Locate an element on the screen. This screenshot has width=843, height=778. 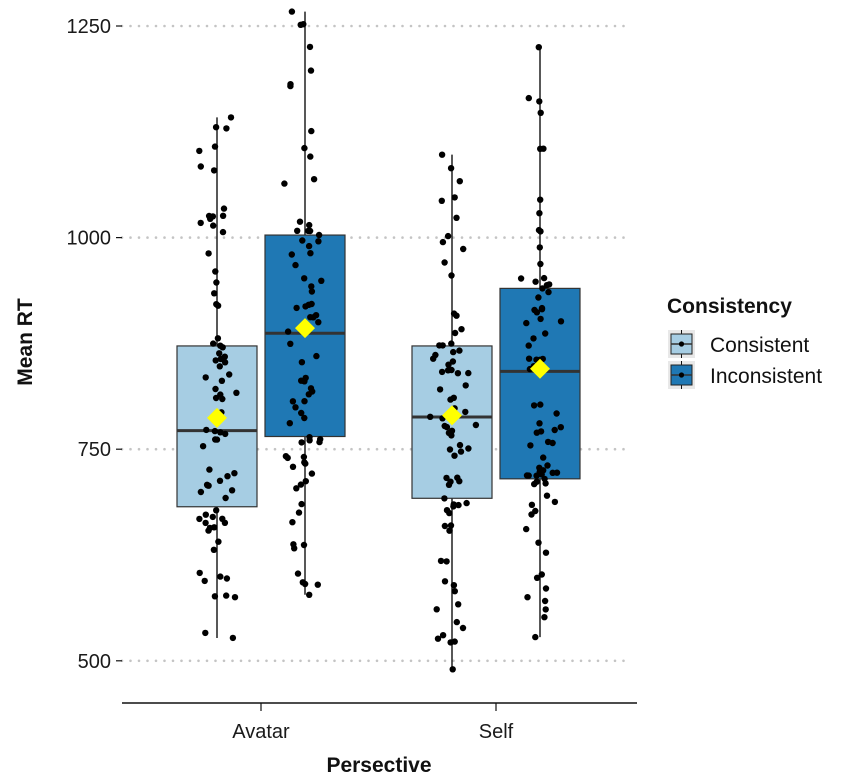
box-inconsistent-self is located at coordinates (540, 342).